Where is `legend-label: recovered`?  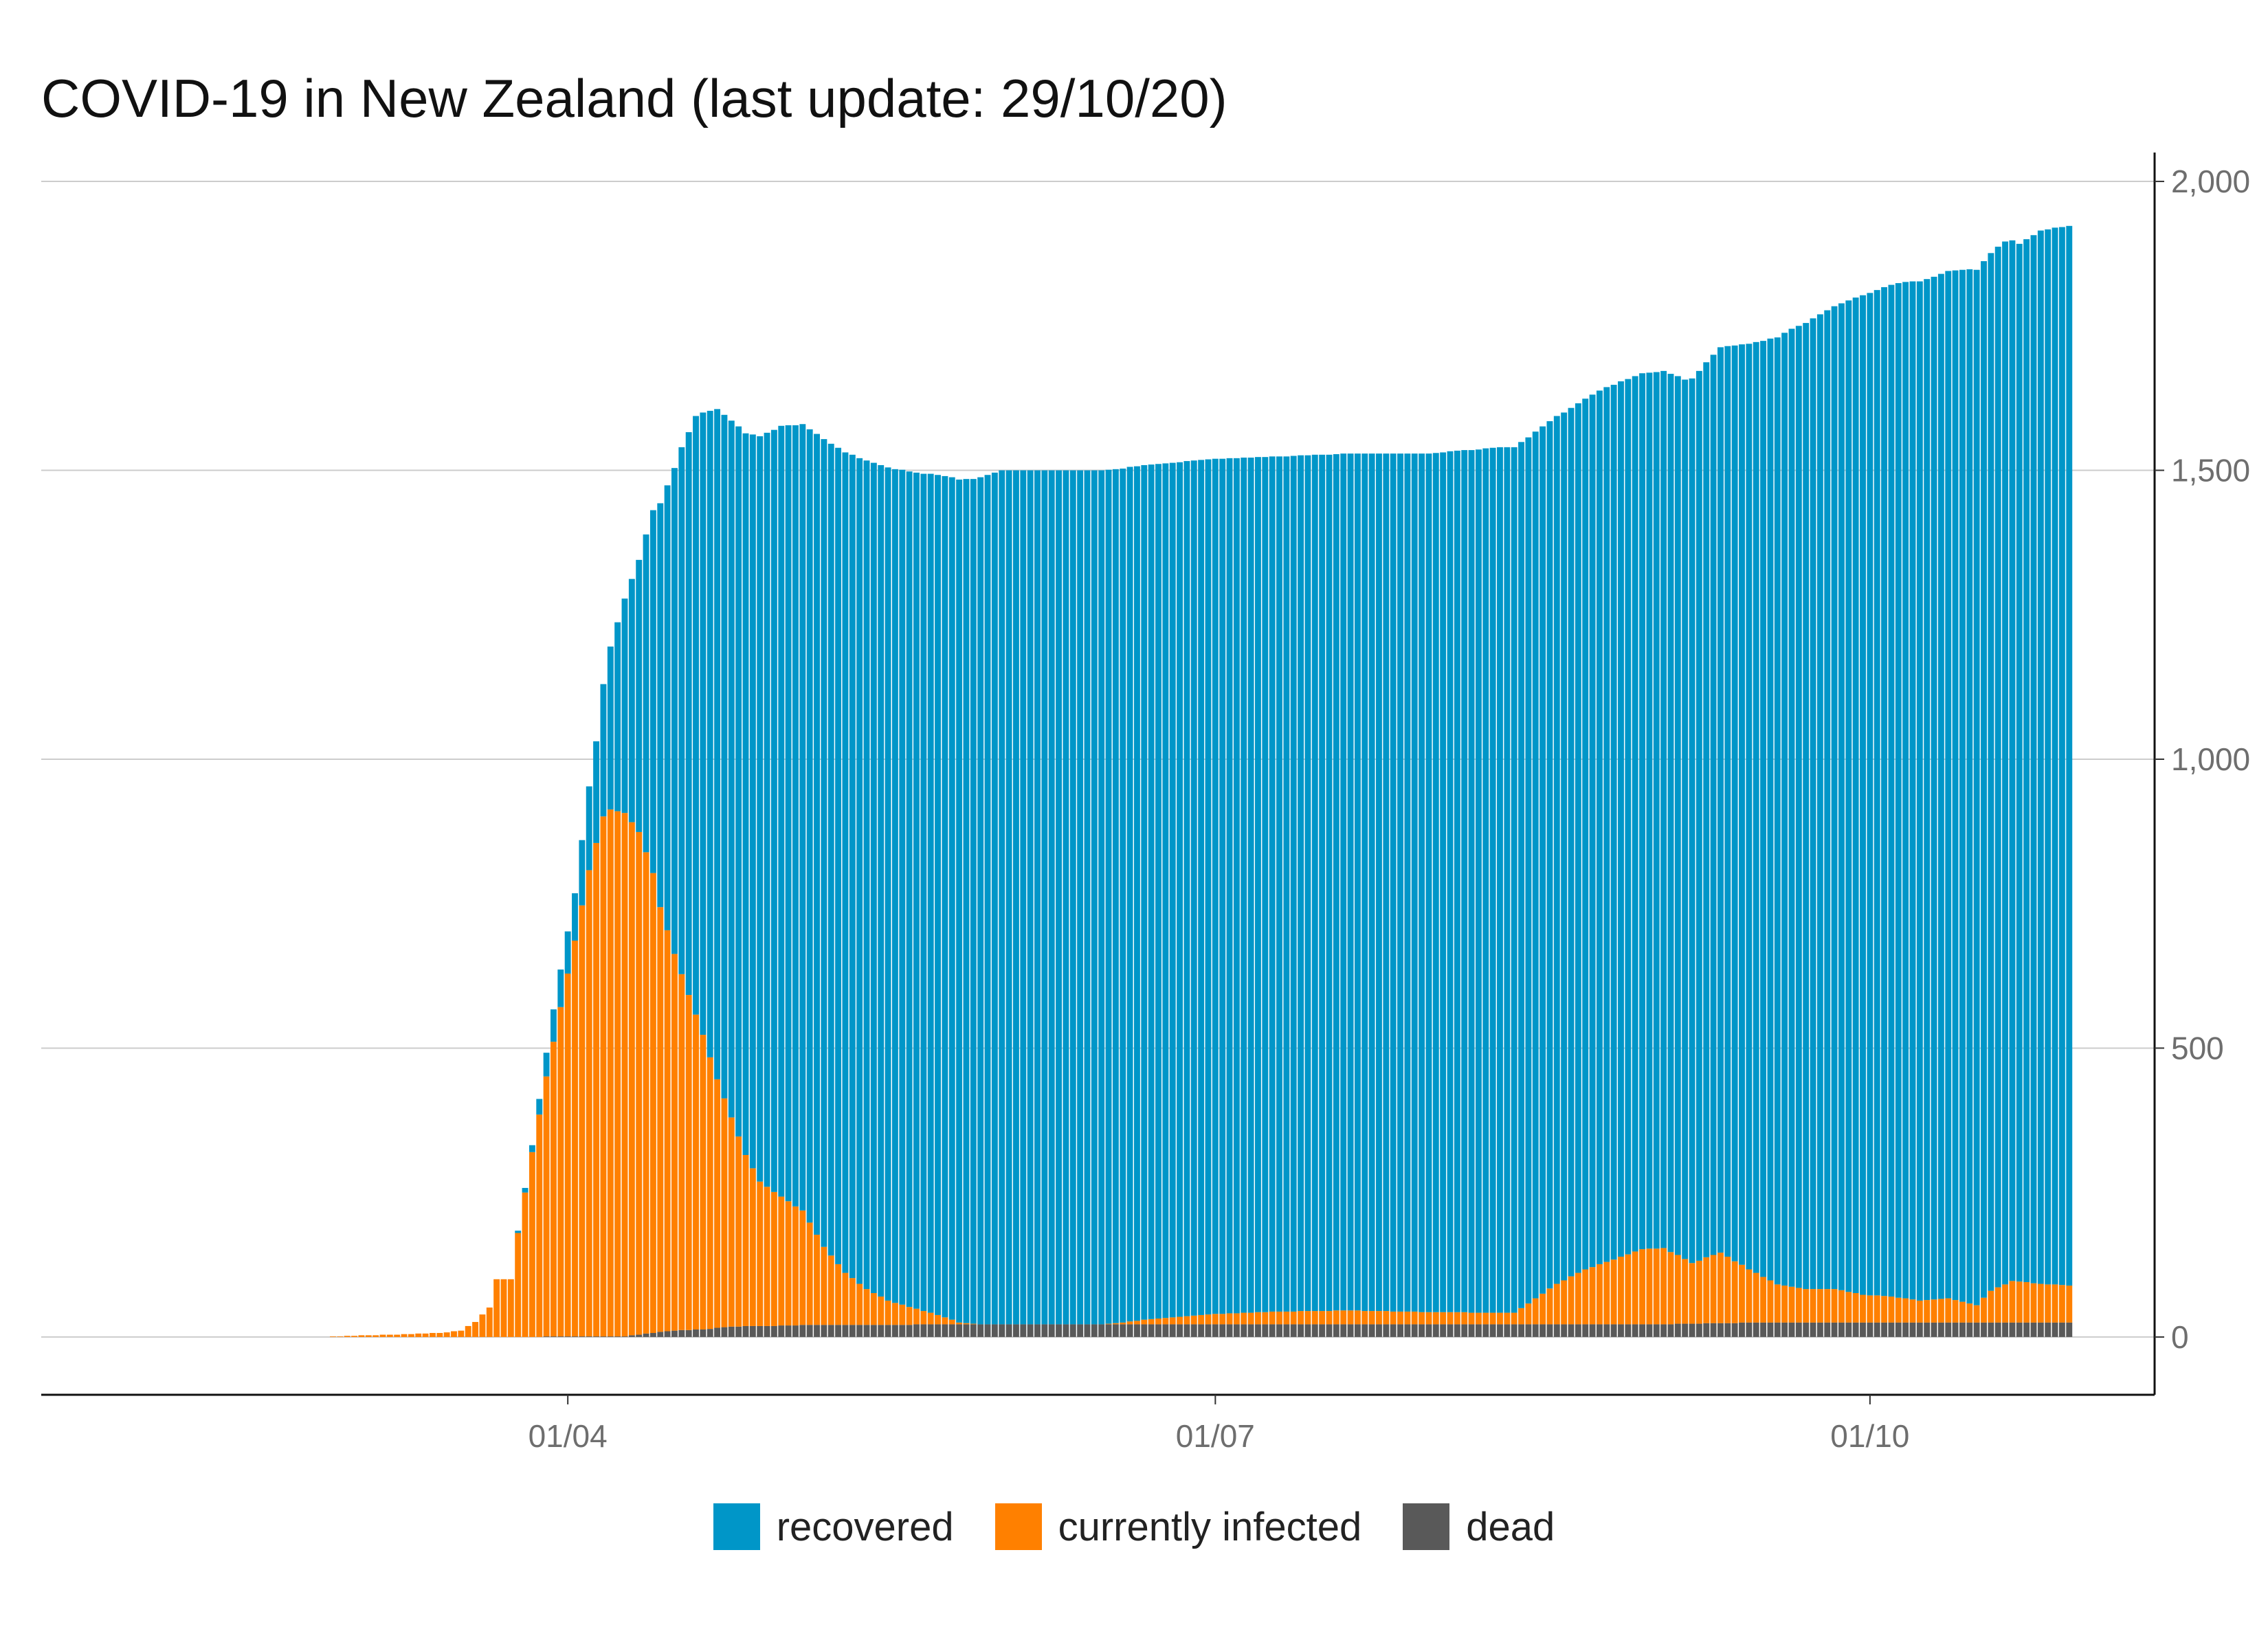
legend-label: recovered is located at coordinates (865, 1526).